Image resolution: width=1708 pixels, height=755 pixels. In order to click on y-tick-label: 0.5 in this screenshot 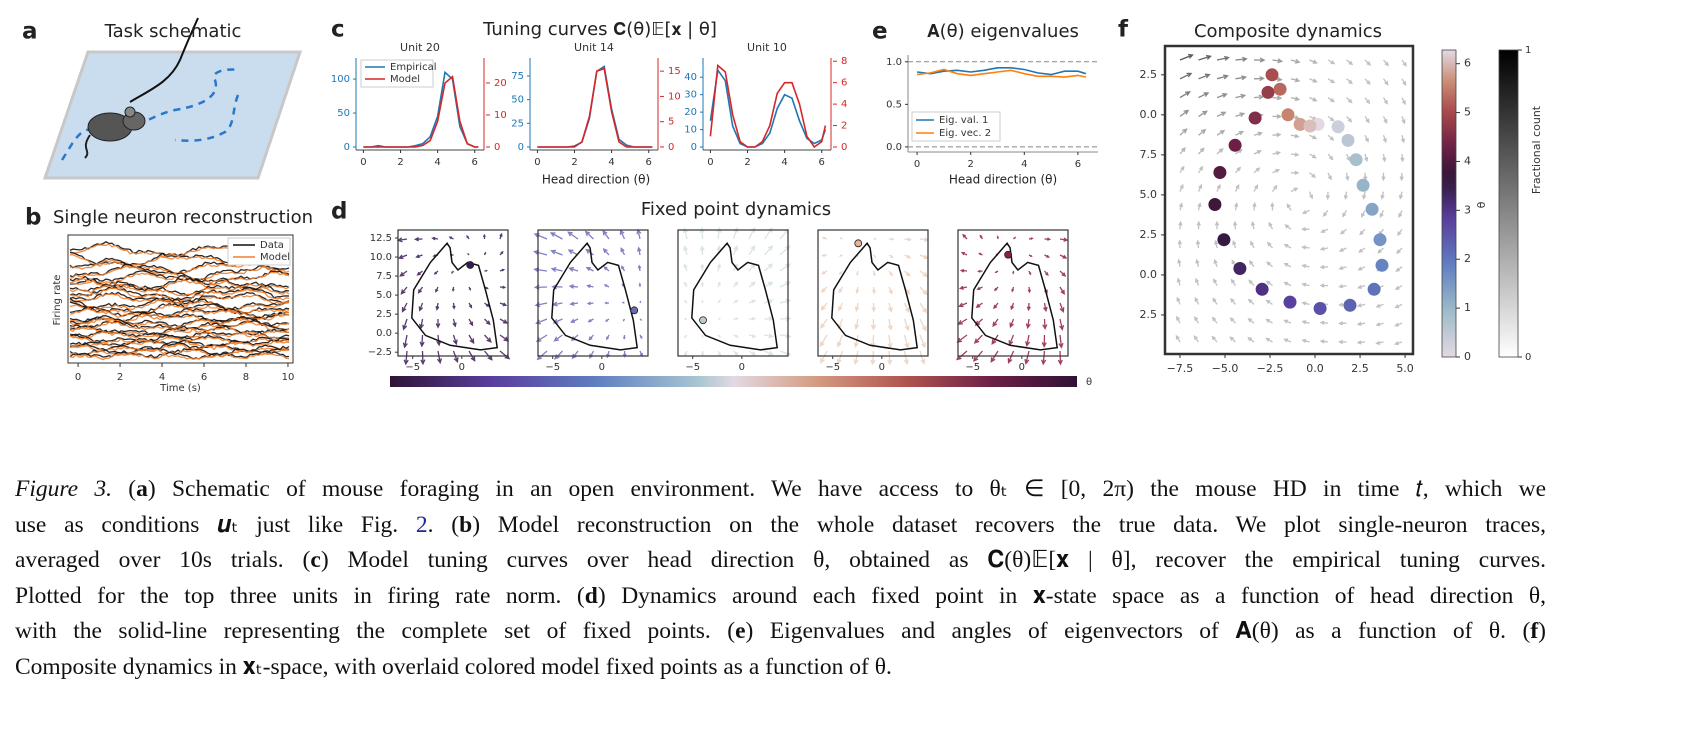, I will do `click(894, 104)`.